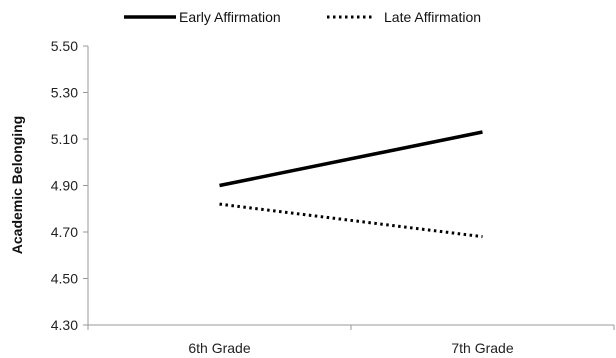  I want to click on y-tick-label: 4.50, so click(64, 279).